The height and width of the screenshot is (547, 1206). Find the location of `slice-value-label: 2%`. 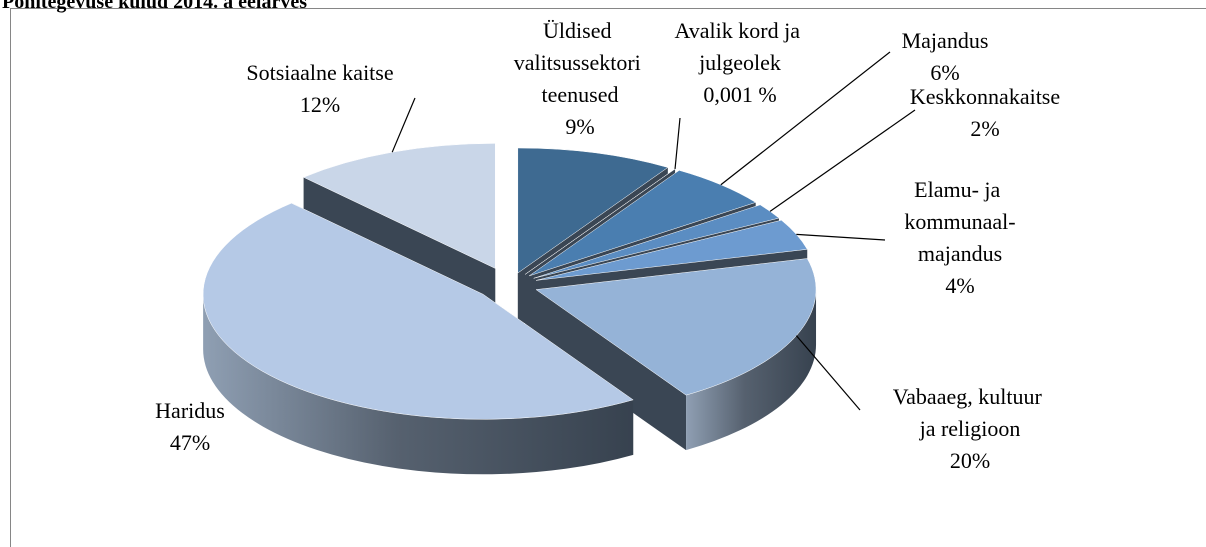

slice-value-label: 2% is located at coordinates (984, 128).